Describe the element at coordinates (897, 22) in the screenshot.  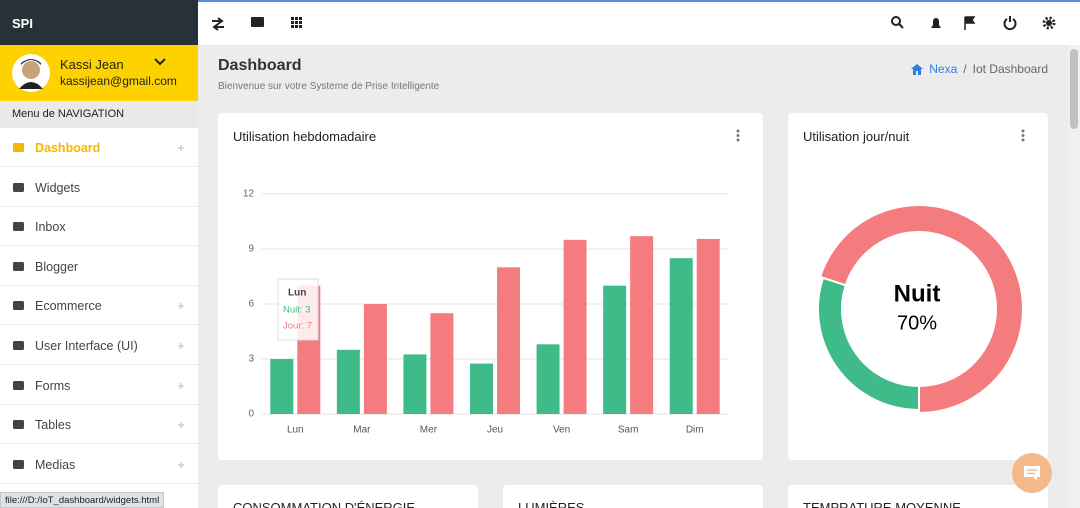
I see `search-icon` at that location.